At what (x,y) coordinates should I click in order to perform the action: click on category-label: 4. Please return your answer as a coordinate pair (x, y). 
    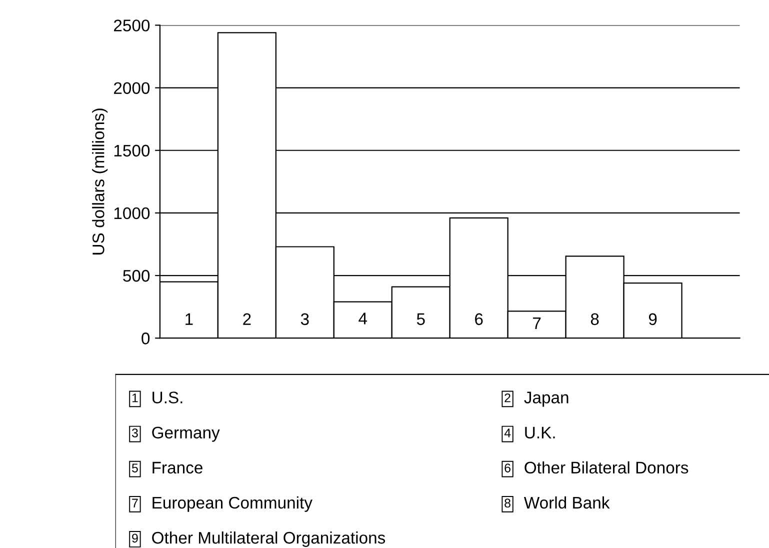
    Looking at the image, I should click on (507, 433).